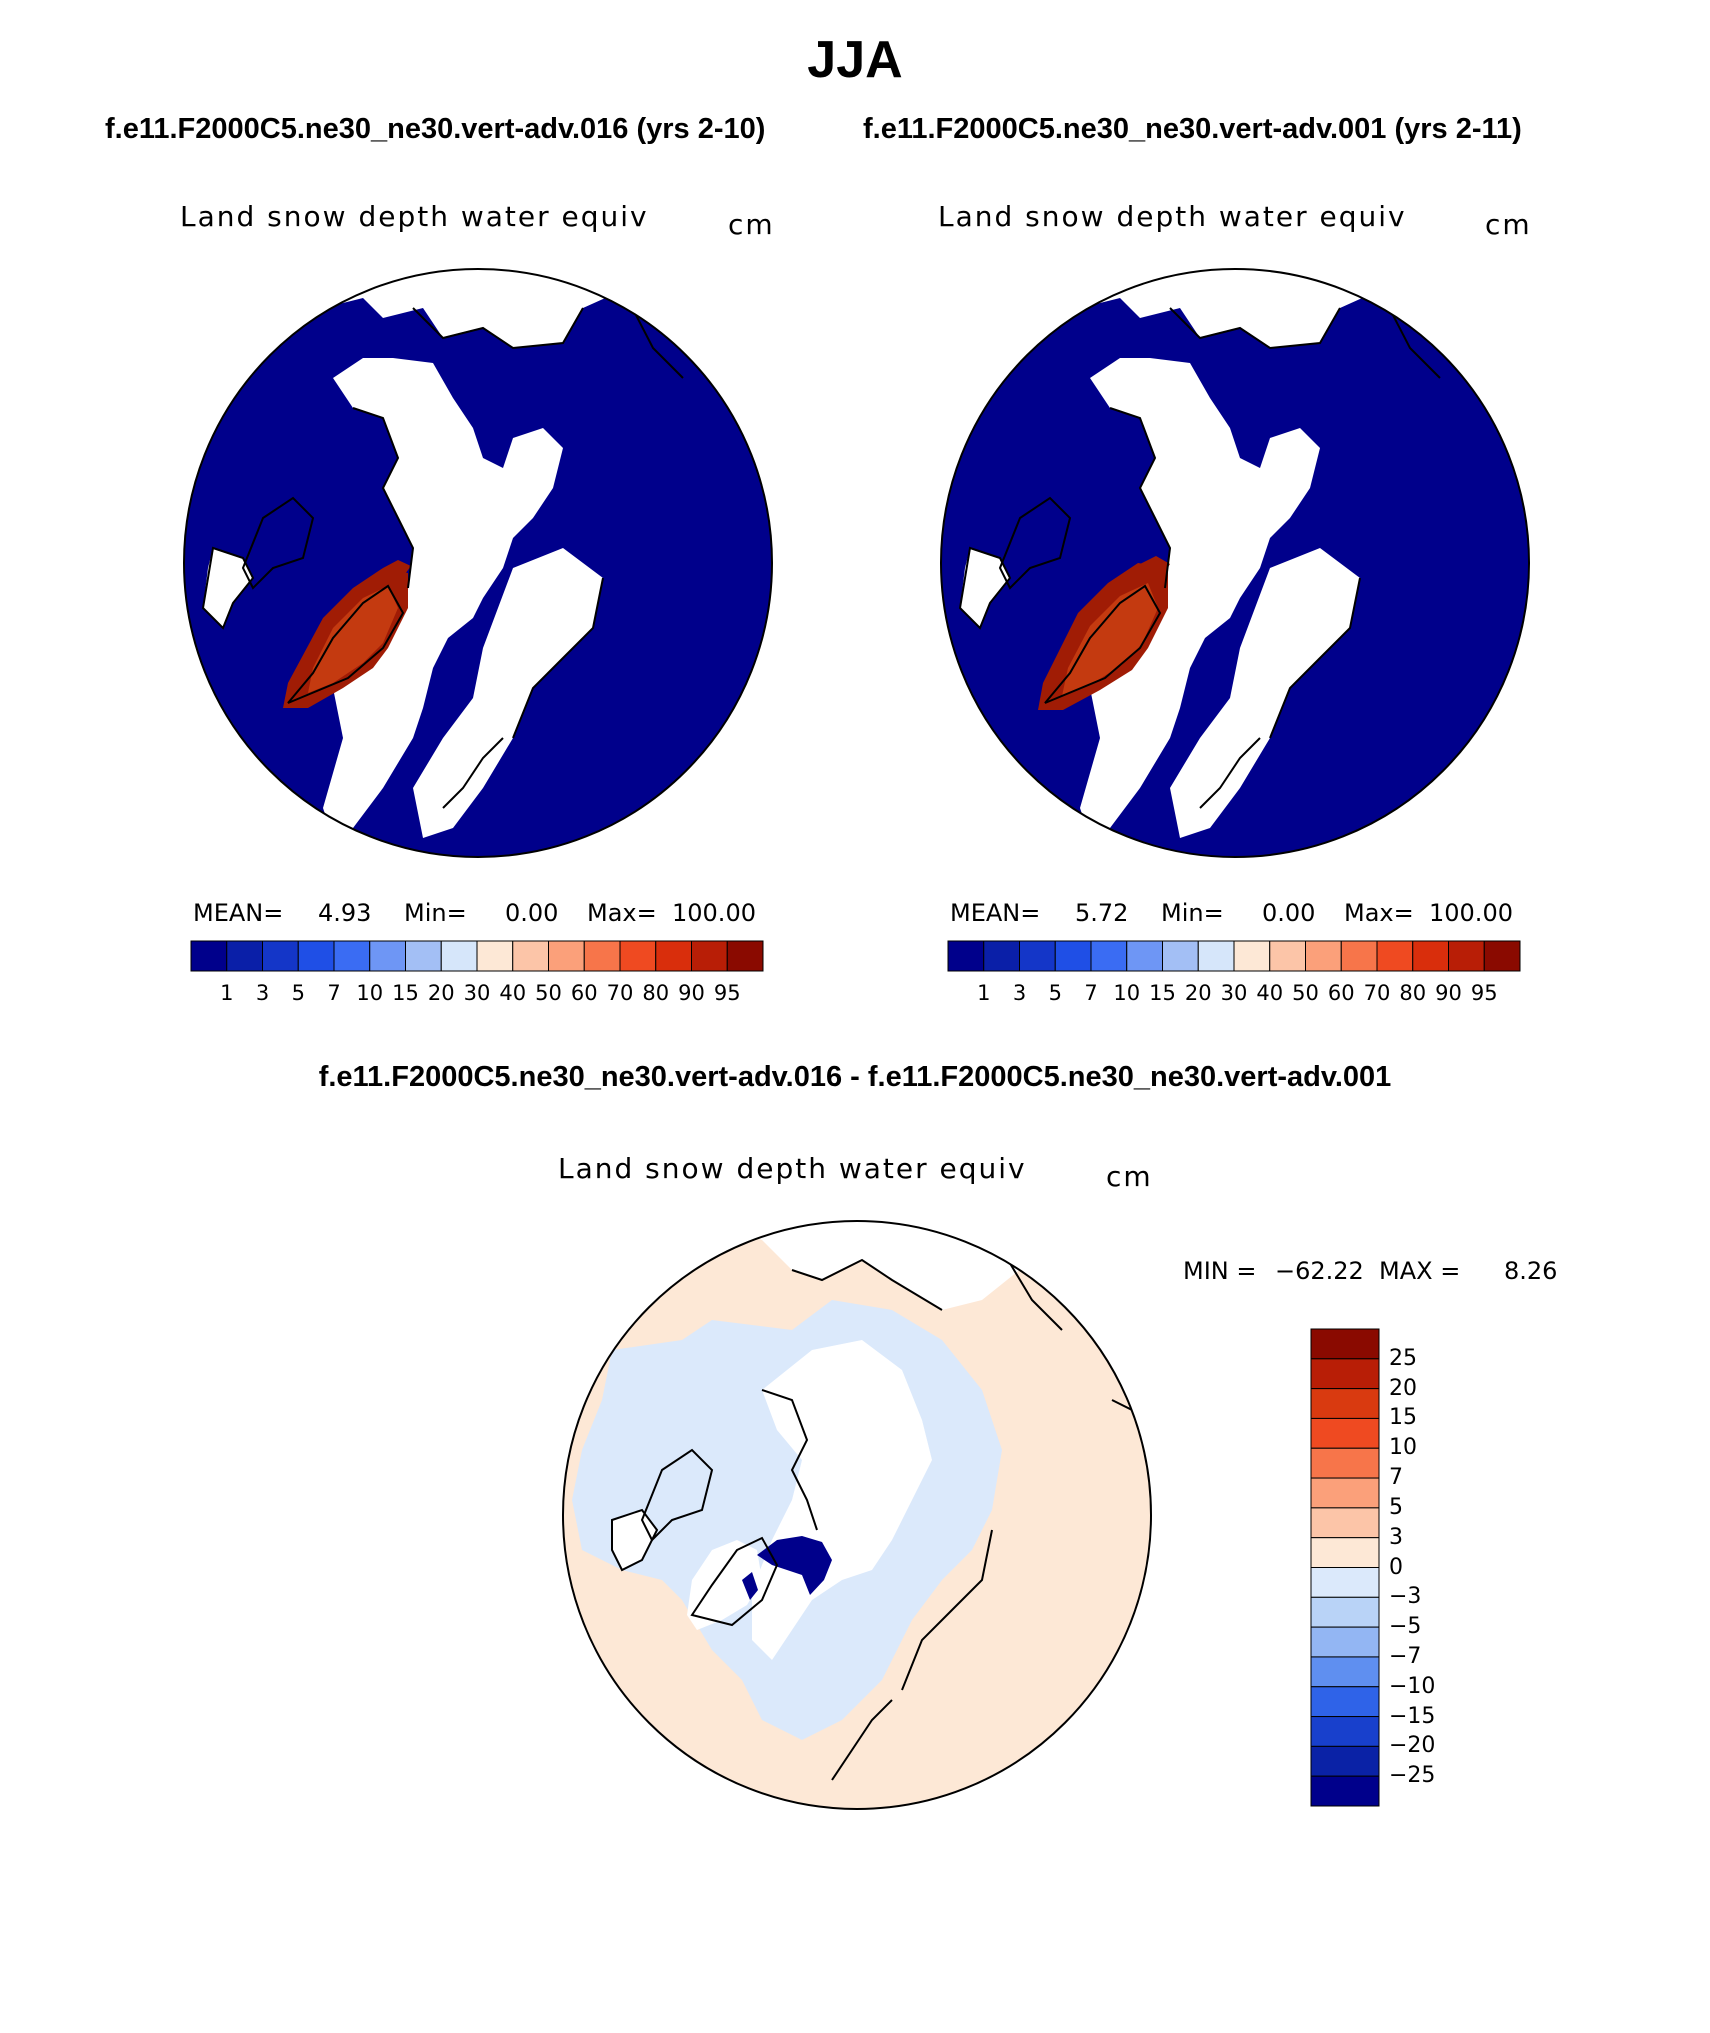 This screenshot has height=2033, width=1710. Describe the element at coordinates (1412, 1746) in the screenshot. I see `colorbar-tick-label: −20` at that location.